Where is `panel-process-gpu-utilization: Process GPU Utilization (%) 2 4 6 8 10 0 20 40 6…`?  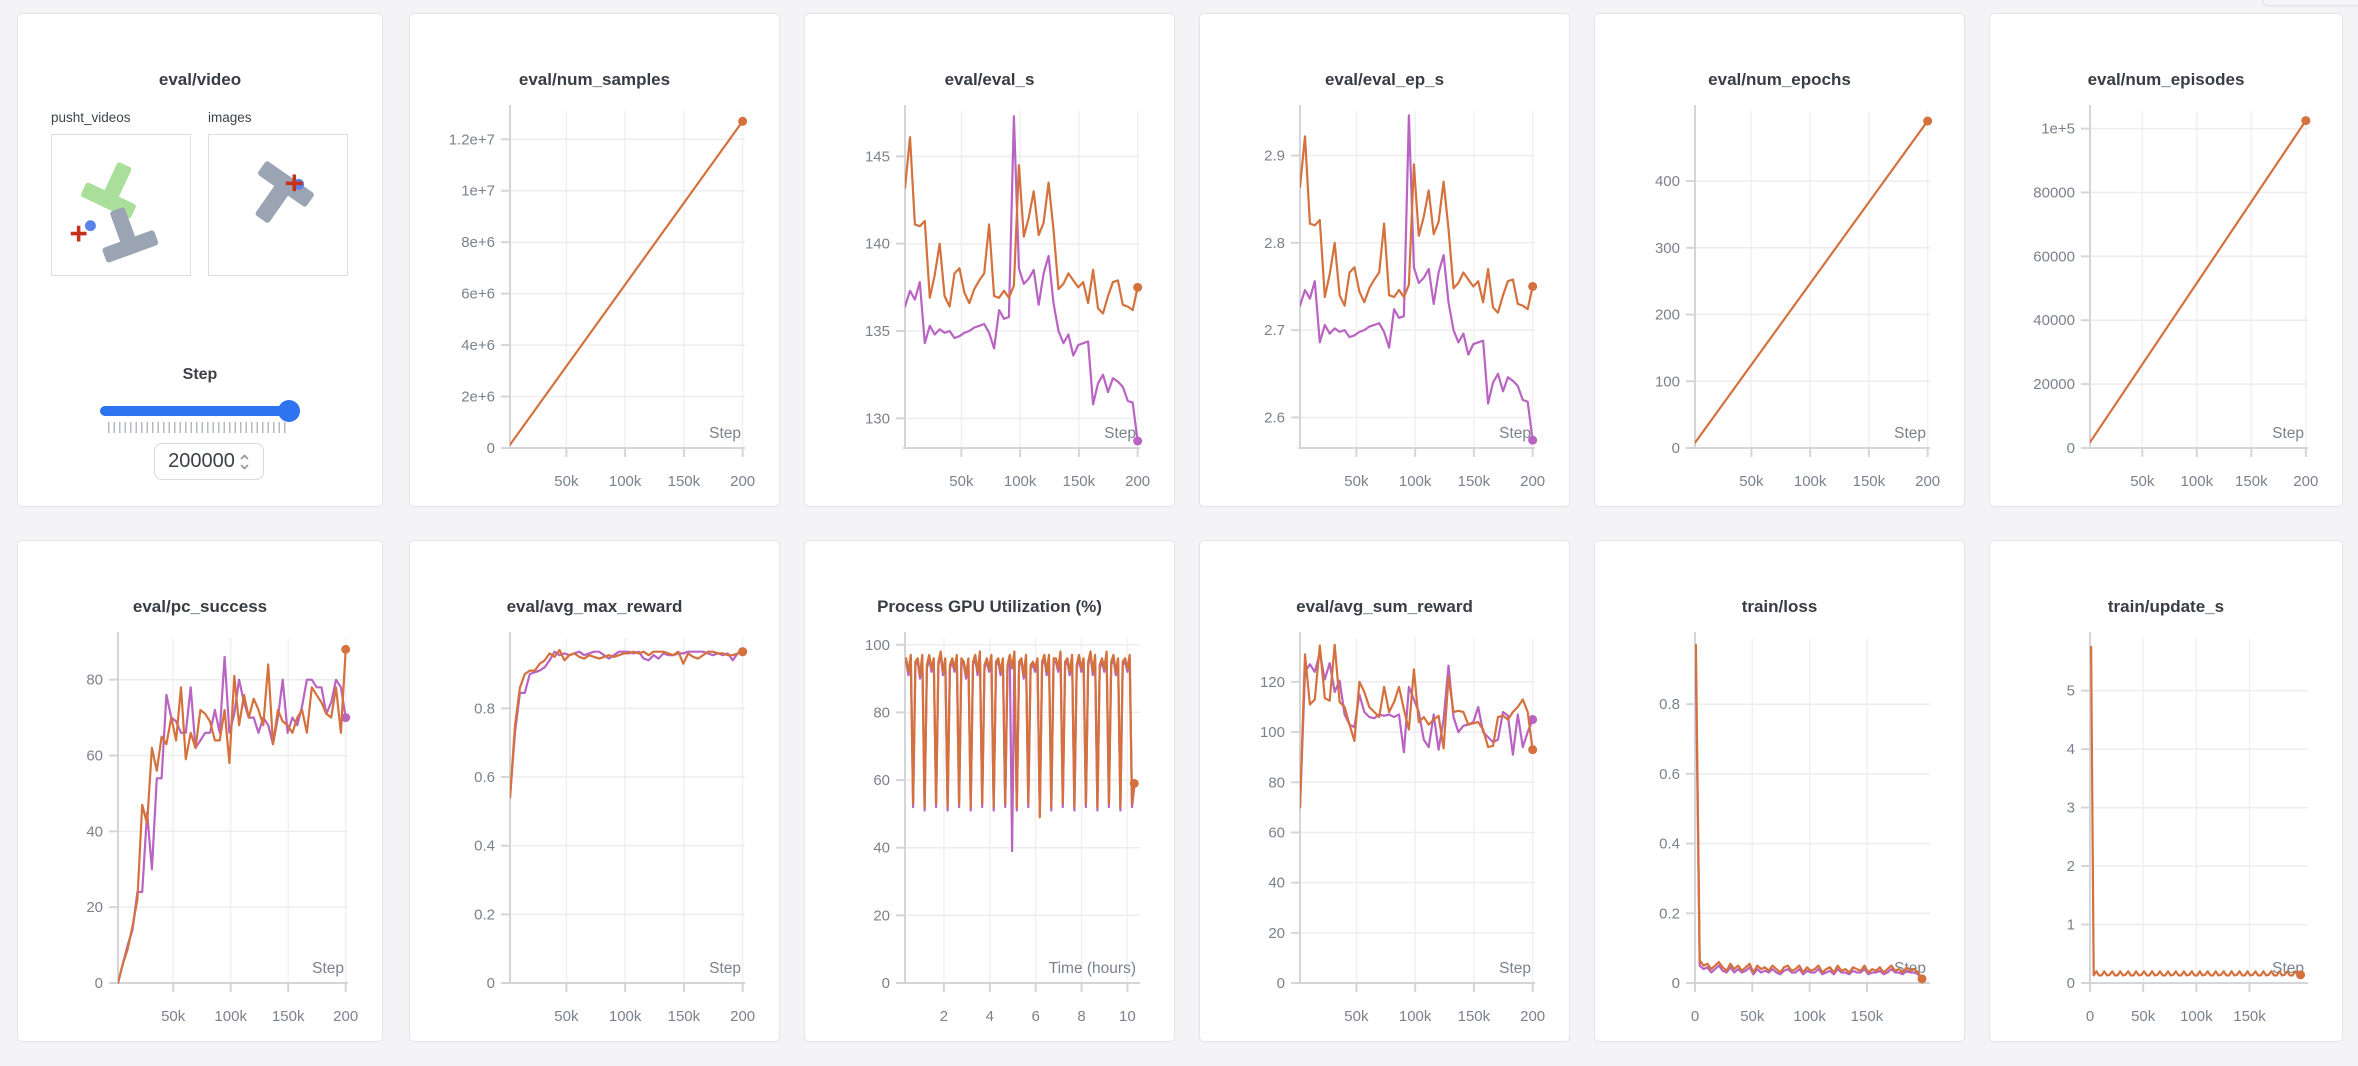
panel-process-gpu-utilization: Process GPU Utilization (%) 2 4 6 8 10 0 20 40 6… is located at coordinates (989, 791).